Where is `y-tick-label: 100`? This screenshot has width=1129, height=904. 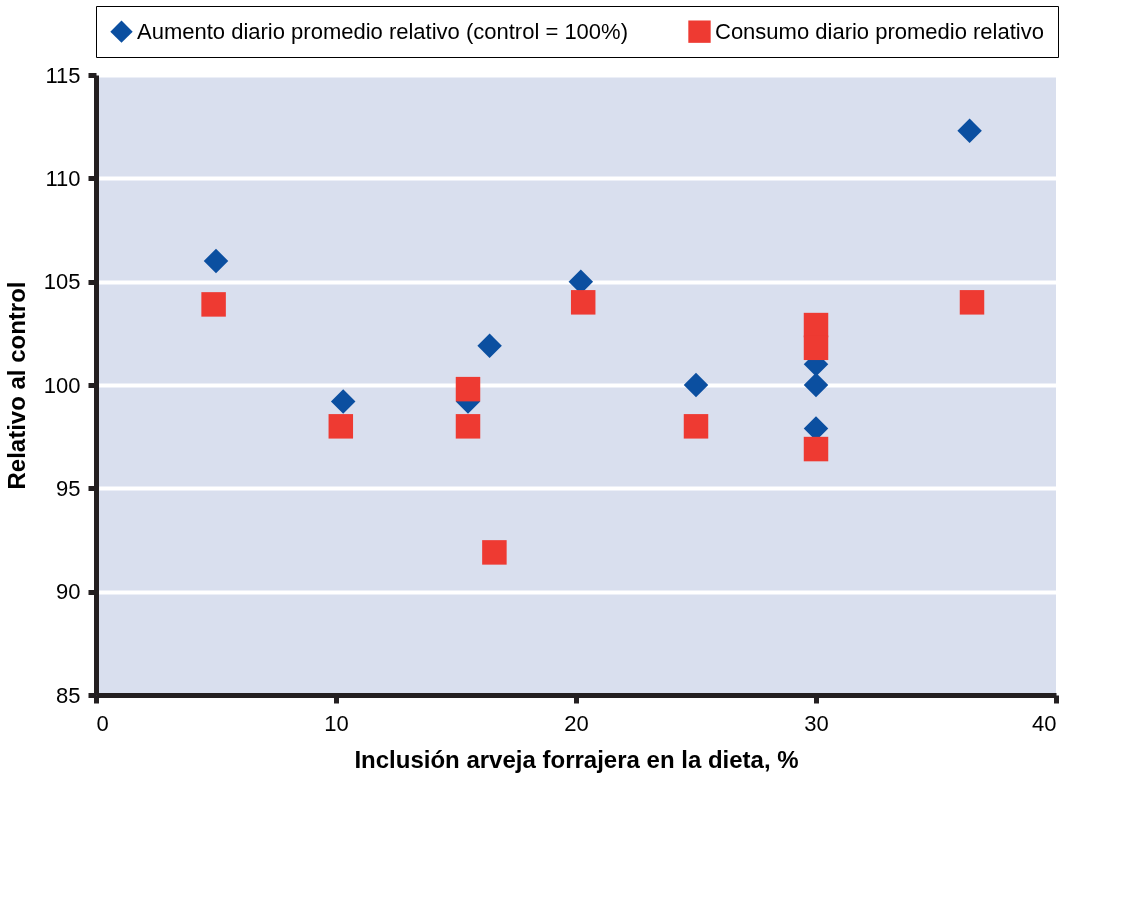
y-tick-label: 100 is located at coordinates (62, 385).